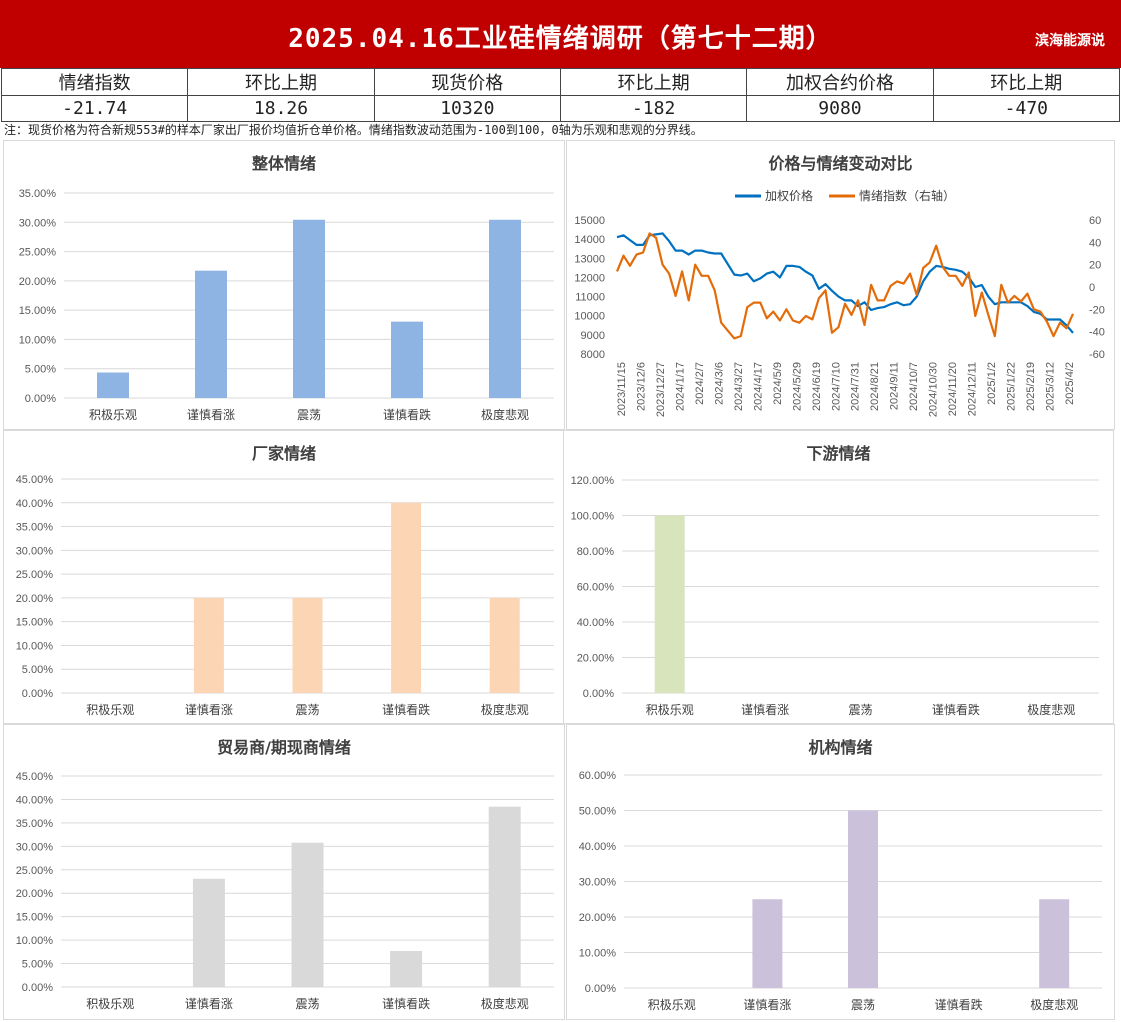 This screenshot has width=1121, height=1022. I want to click on x-tick-label: 2024/10/7, so click(914, 386).